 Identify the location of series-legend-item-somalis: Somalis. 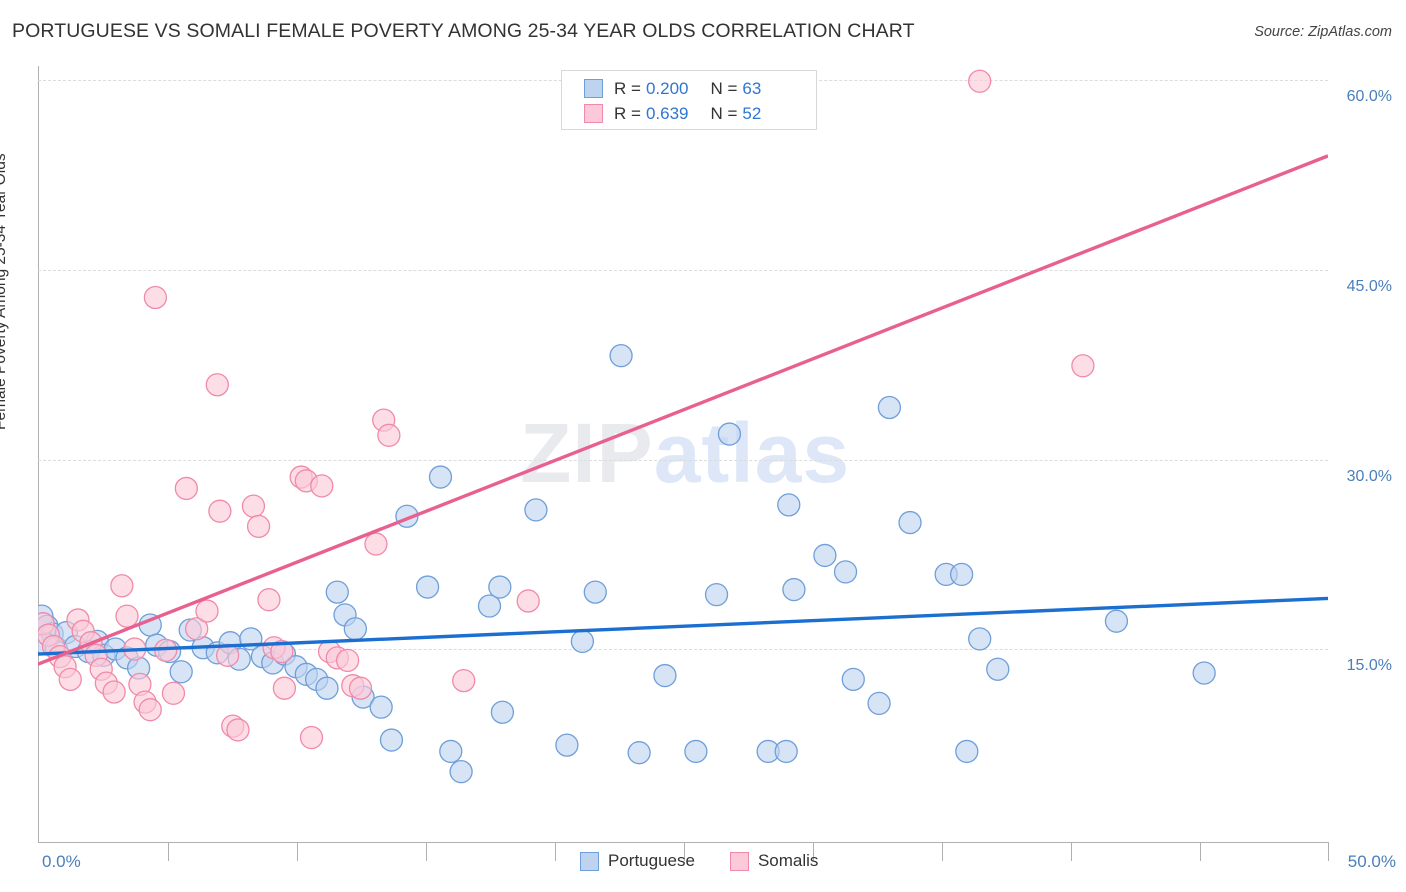
(773, 861).